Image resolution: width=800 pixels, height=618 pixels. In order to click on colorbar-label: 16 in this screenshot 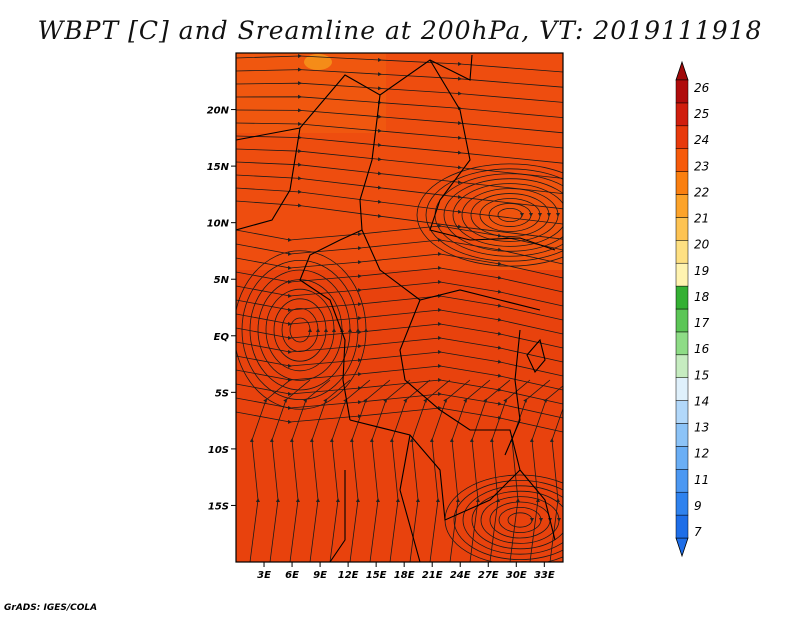, I will do `click(702, 349)`.